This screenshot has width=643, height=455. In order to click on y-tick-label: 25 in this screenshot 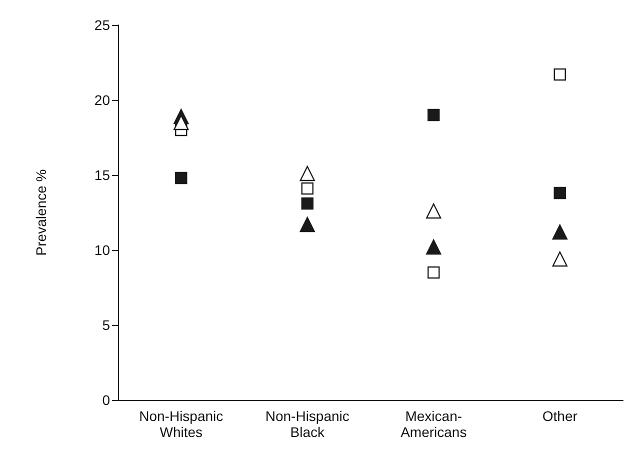, I will do `click(102, 25)`.